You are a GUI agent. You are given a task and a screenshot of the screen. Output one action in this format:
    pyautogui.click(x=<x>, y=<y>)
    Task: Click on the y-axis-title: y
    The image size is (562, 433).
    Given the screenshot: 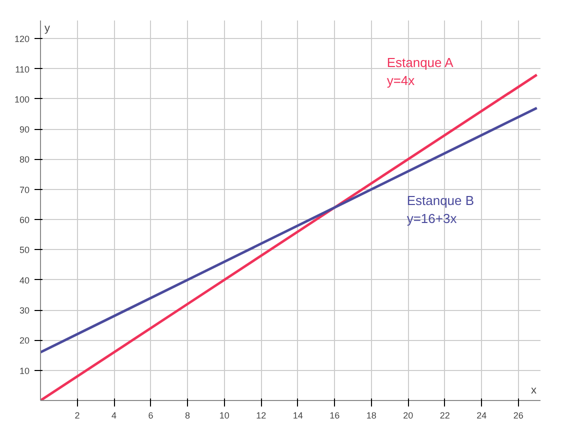 What is the action you would take?
    pyautogui.click(x=47, y=28)
    